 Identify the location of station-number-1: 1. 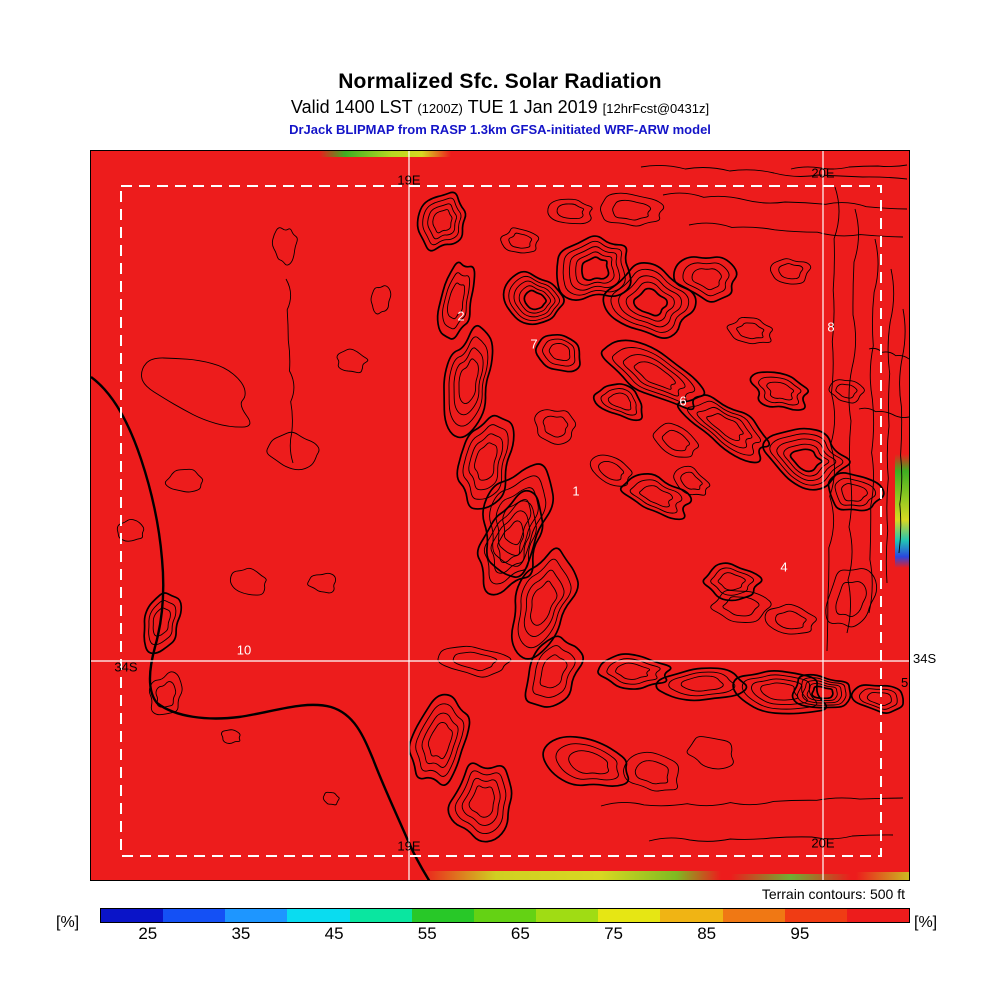
(576, 491).